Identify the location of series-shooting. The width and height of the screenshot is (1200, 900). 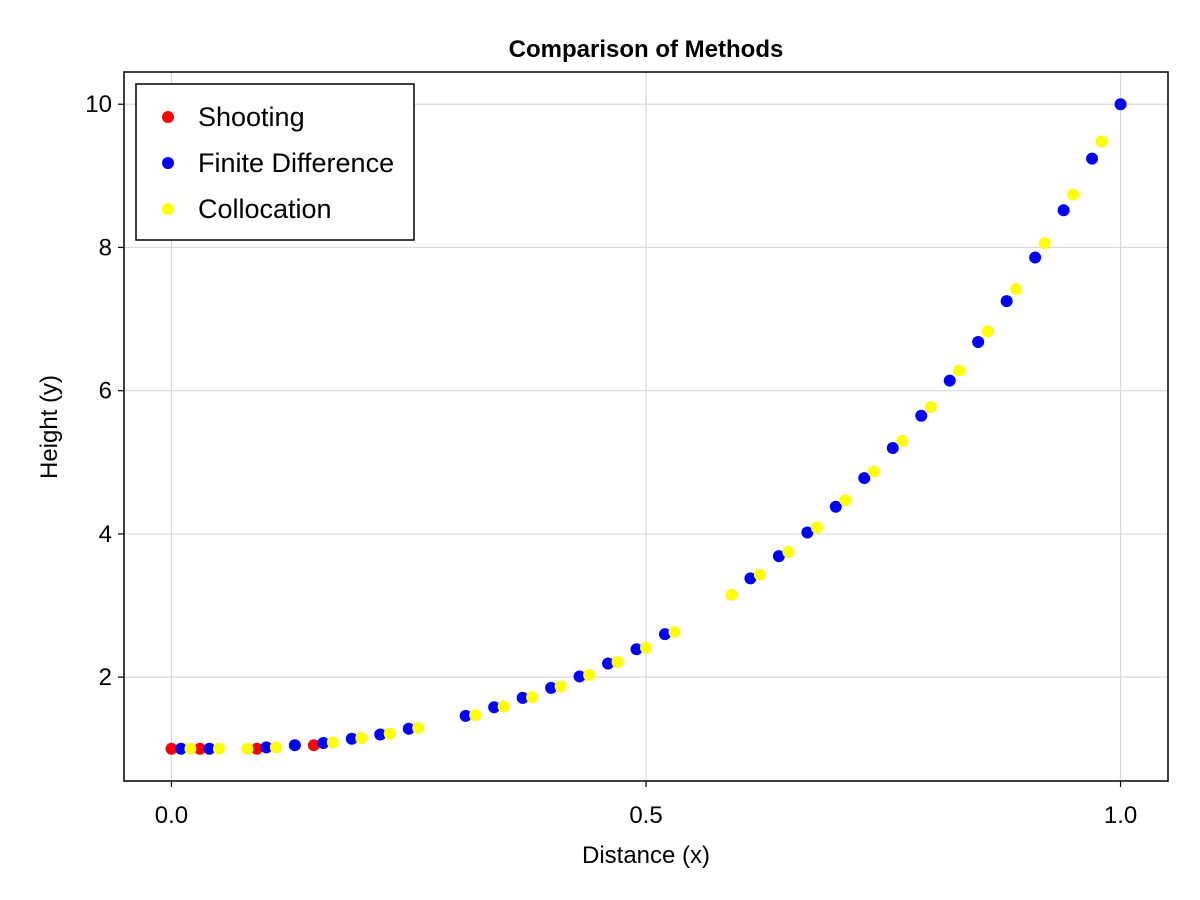
(242, 747).